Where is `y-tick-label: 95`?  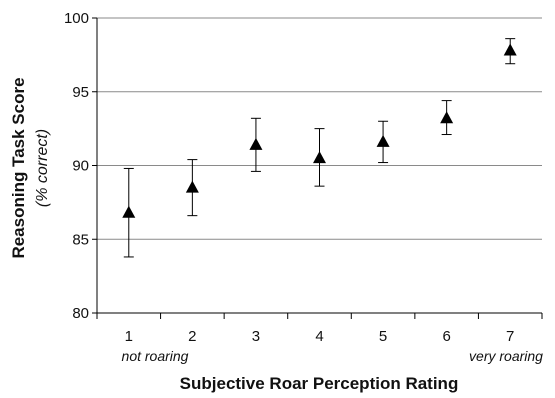
y-tick-label: 95 is located at coordinates (80, 92).